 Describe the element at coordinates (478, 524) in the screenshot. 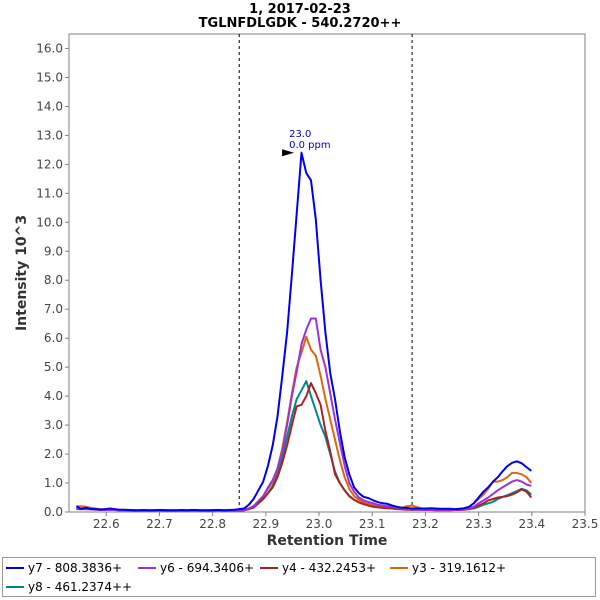

I see `x-tick-label: 23.3` at that location.